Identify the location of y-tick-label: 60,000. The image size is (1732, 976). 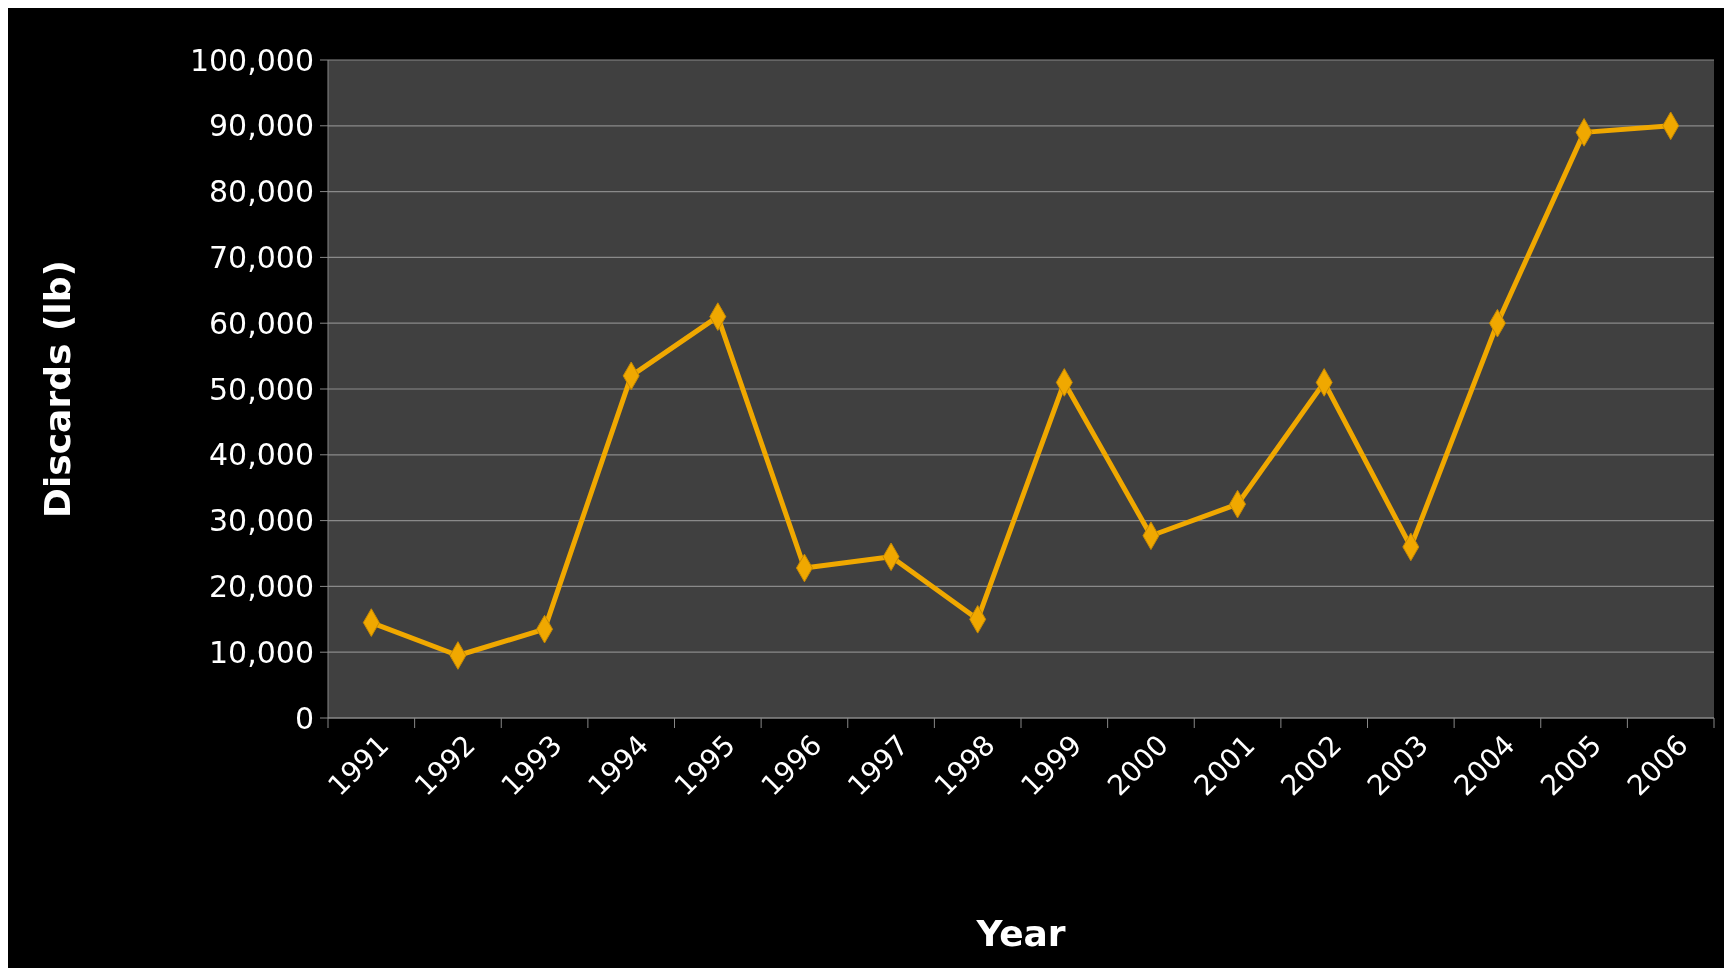
(261, 323).